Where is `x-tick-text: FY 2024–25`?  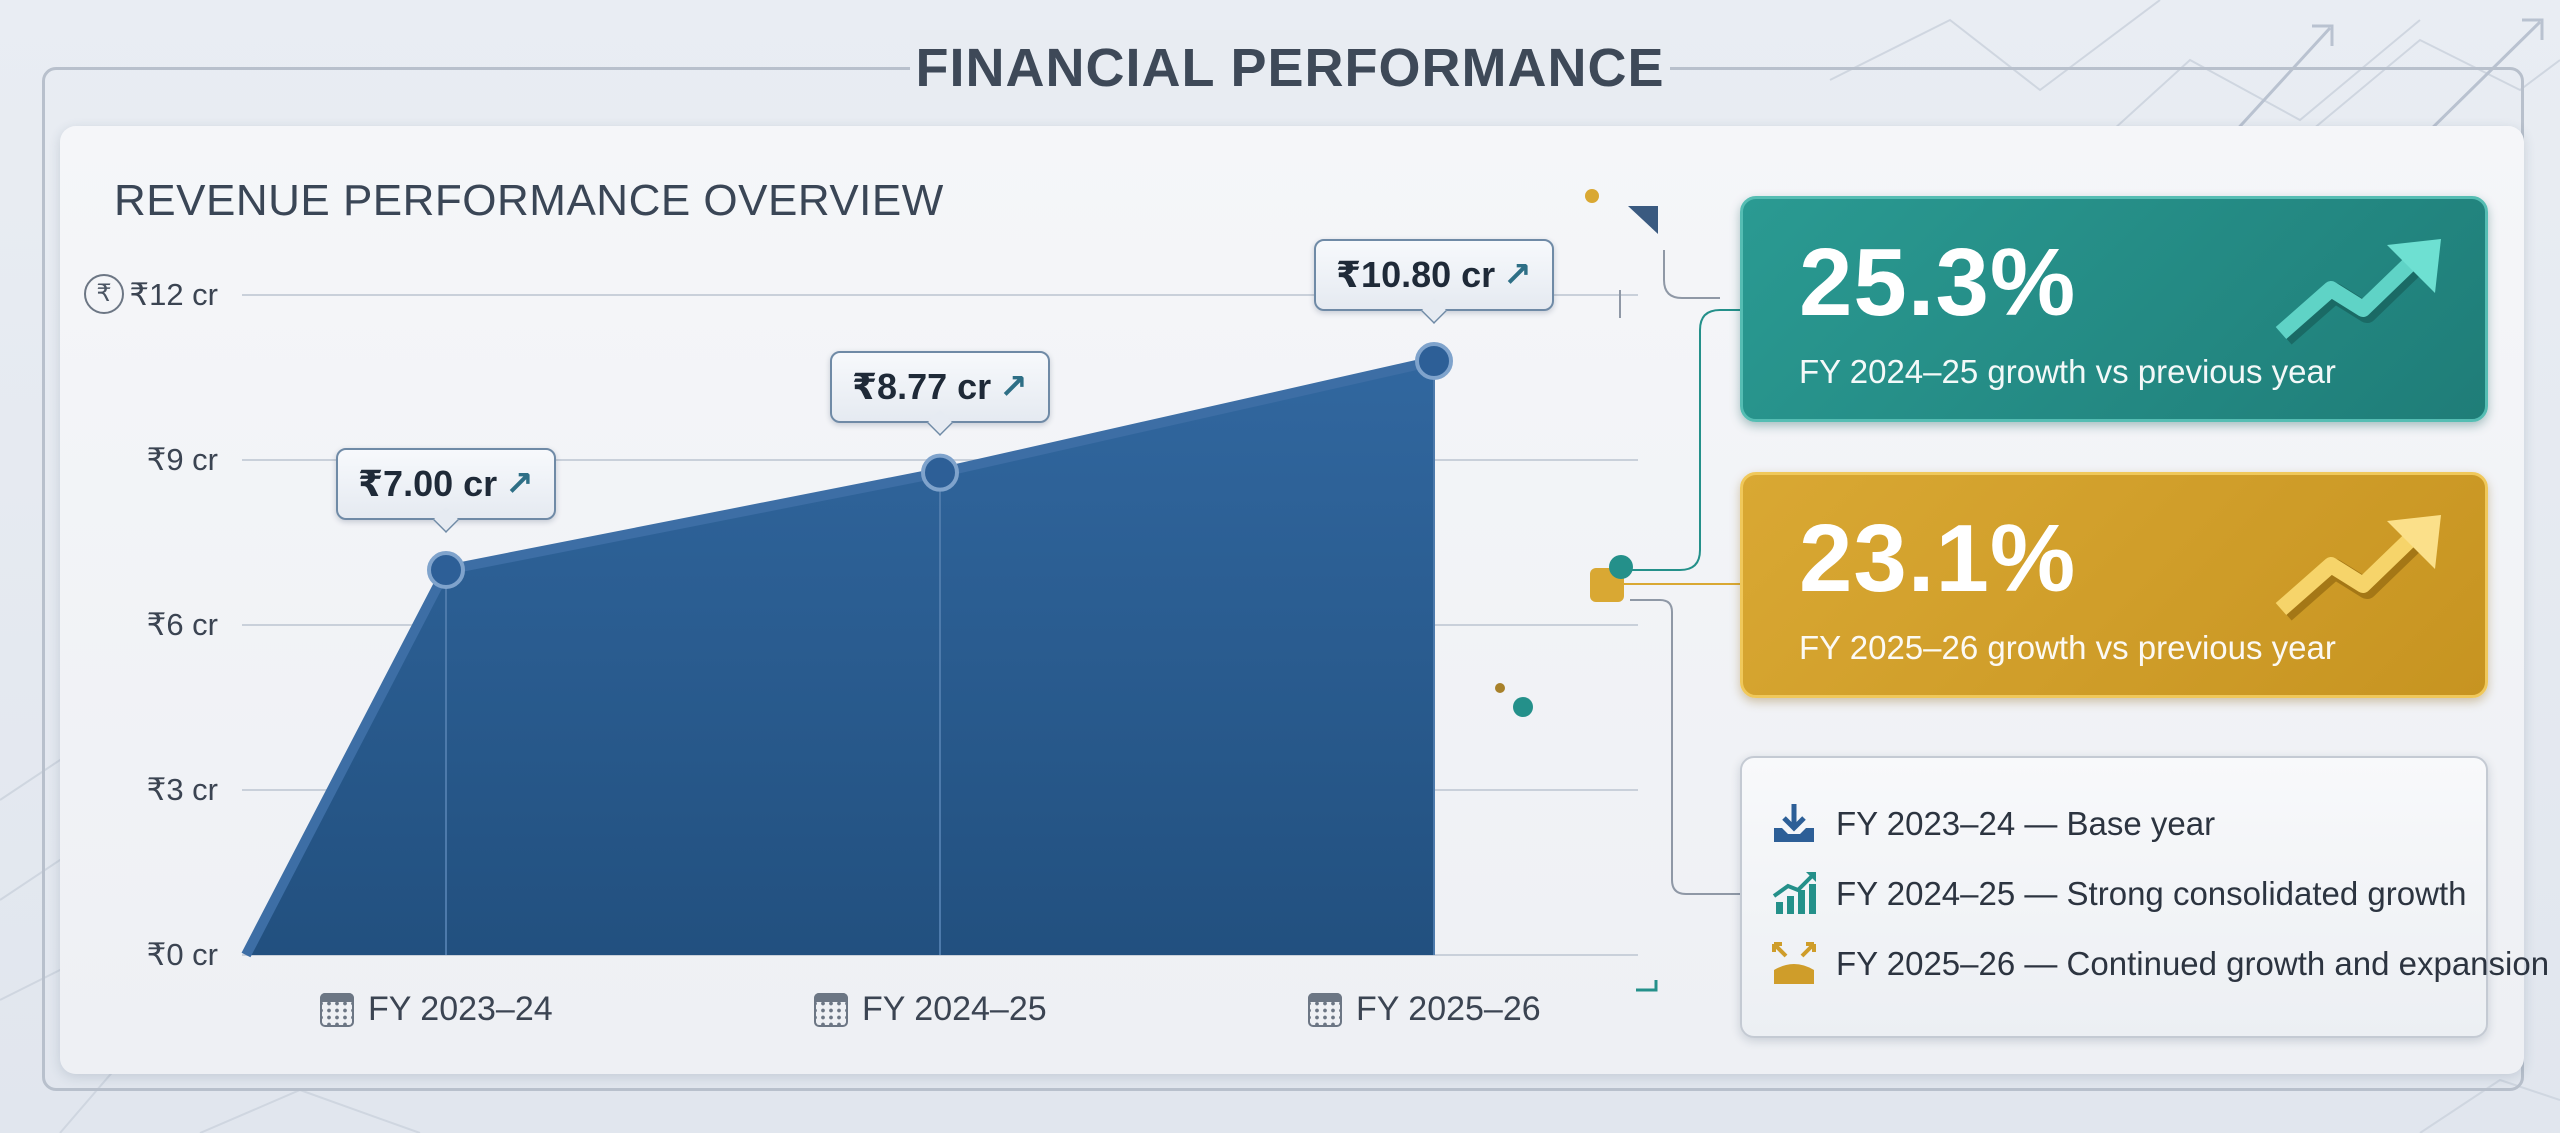
x-tick-text: FY 2024–25 is located at coordinates (954, 1009).